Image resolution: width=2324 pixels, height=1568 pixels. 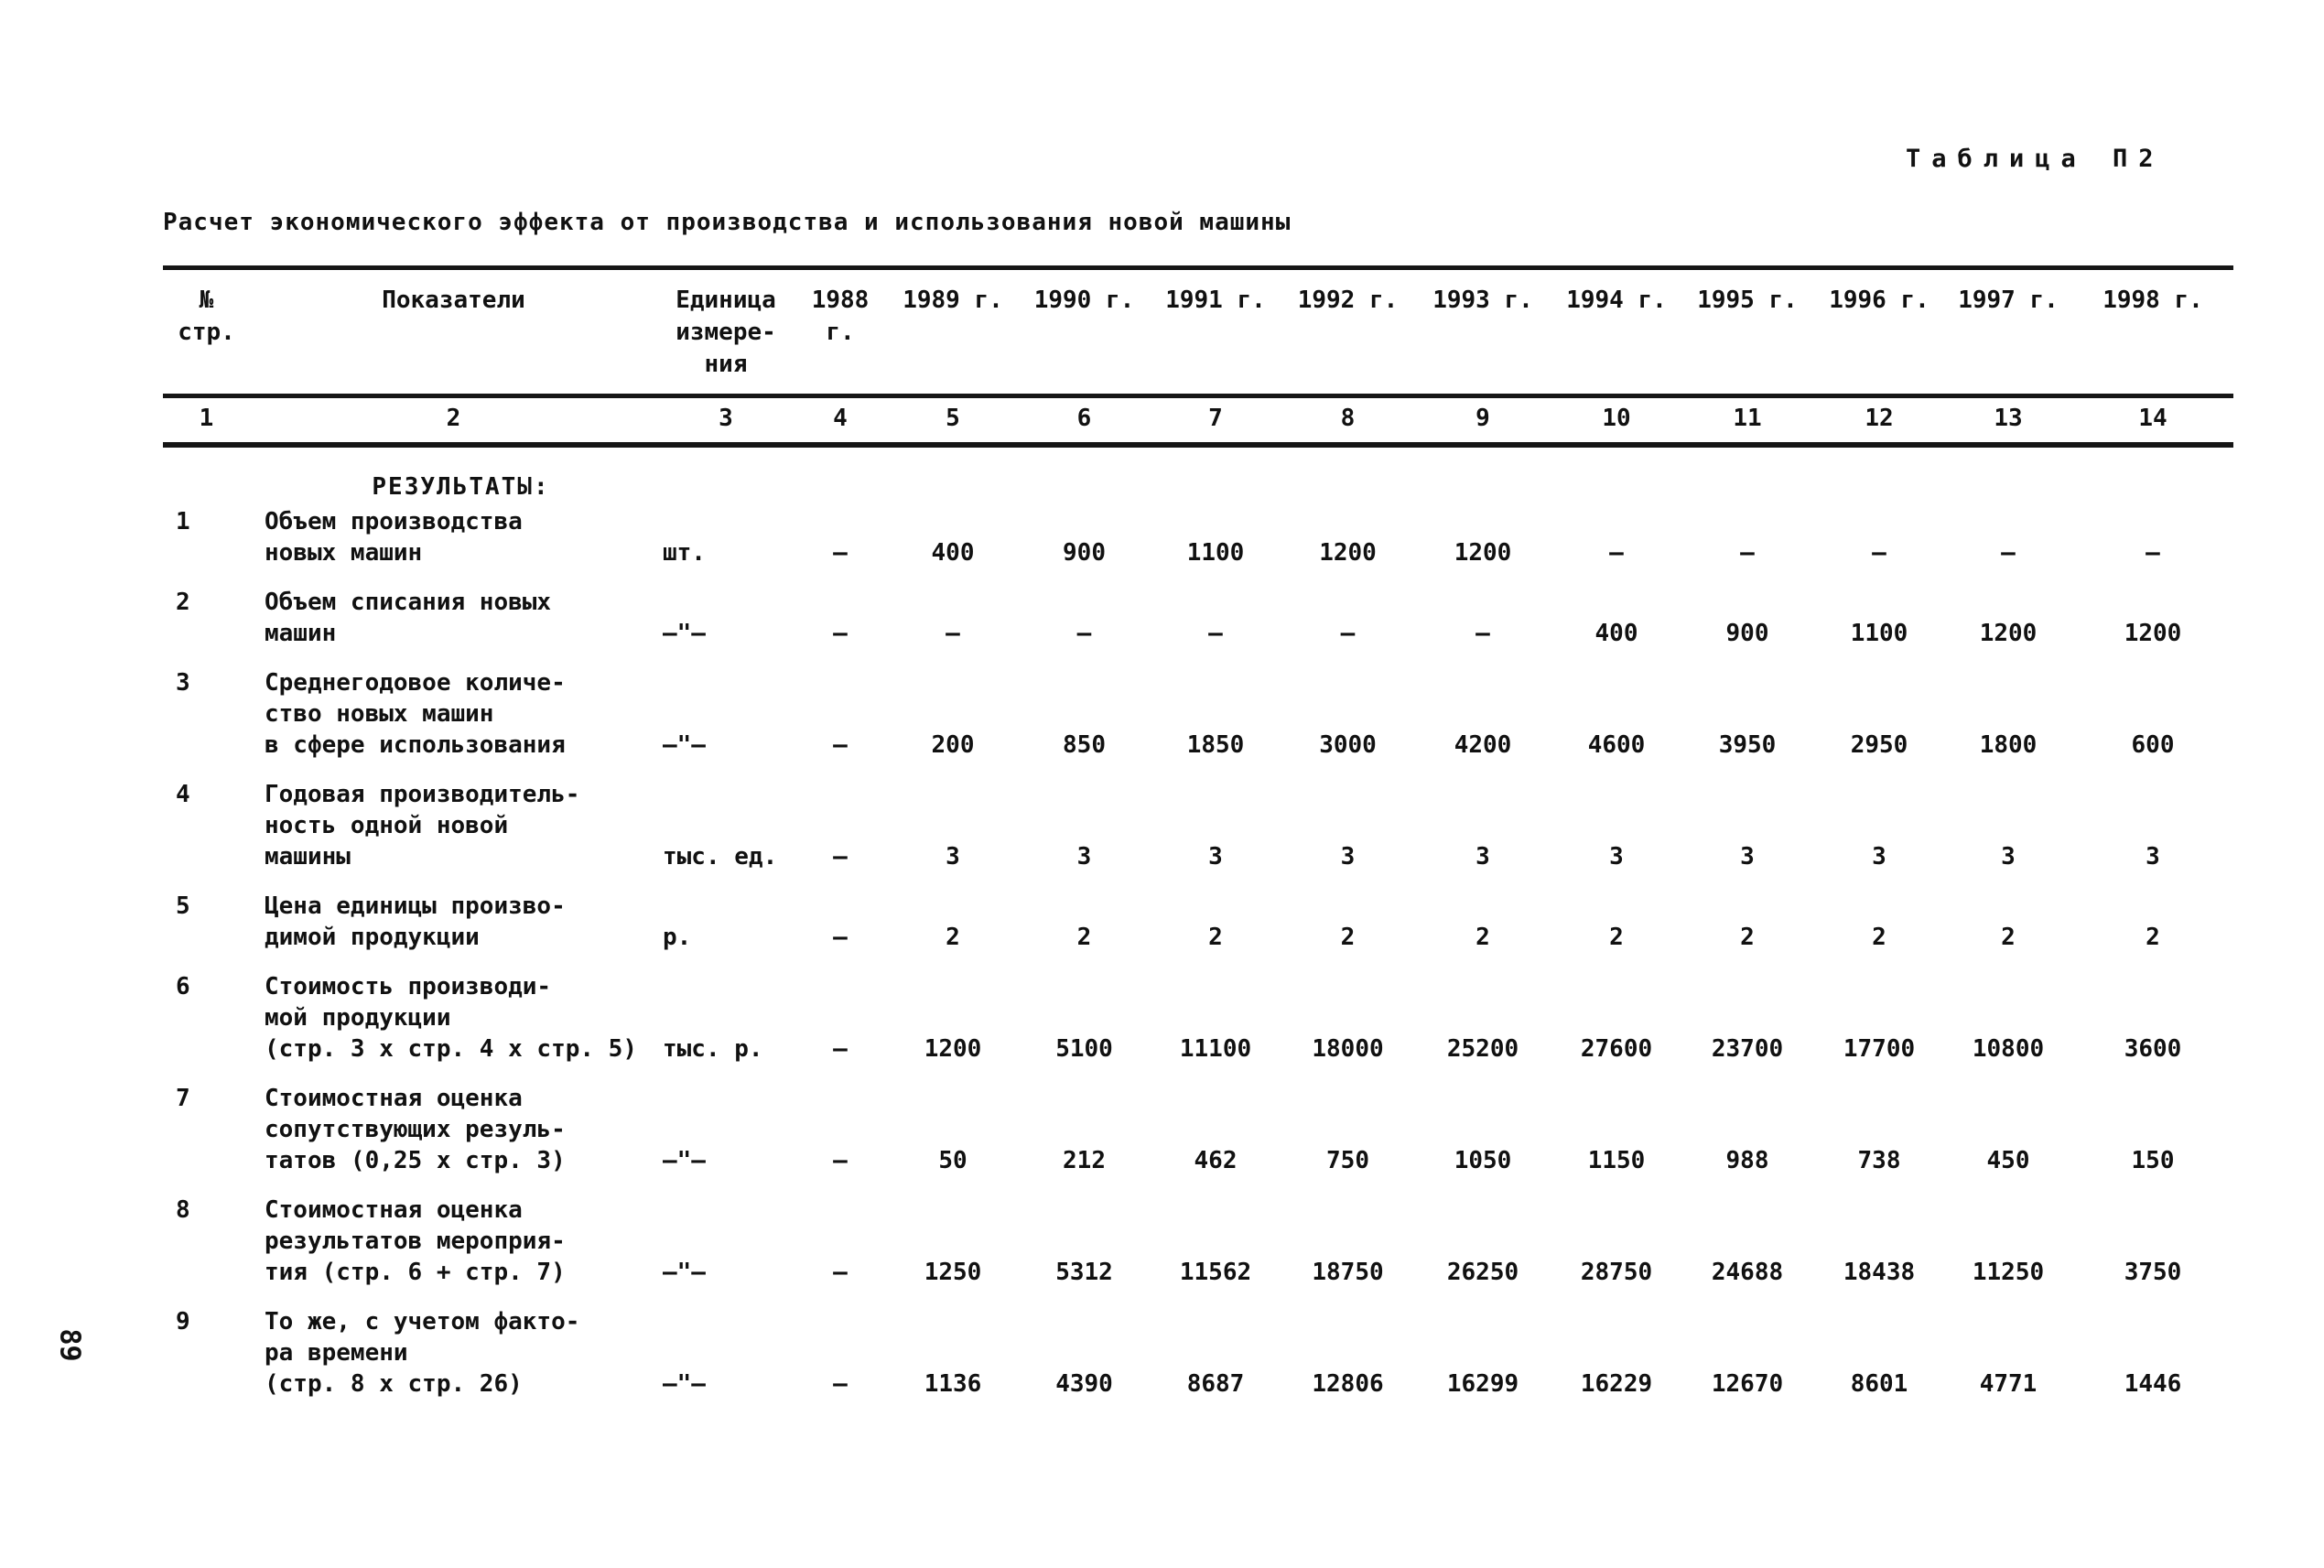 What do you see at coordinates (953, 1273) in the screenshot?
I see `value-1989: 1250` at bounding box center [953, 1273].